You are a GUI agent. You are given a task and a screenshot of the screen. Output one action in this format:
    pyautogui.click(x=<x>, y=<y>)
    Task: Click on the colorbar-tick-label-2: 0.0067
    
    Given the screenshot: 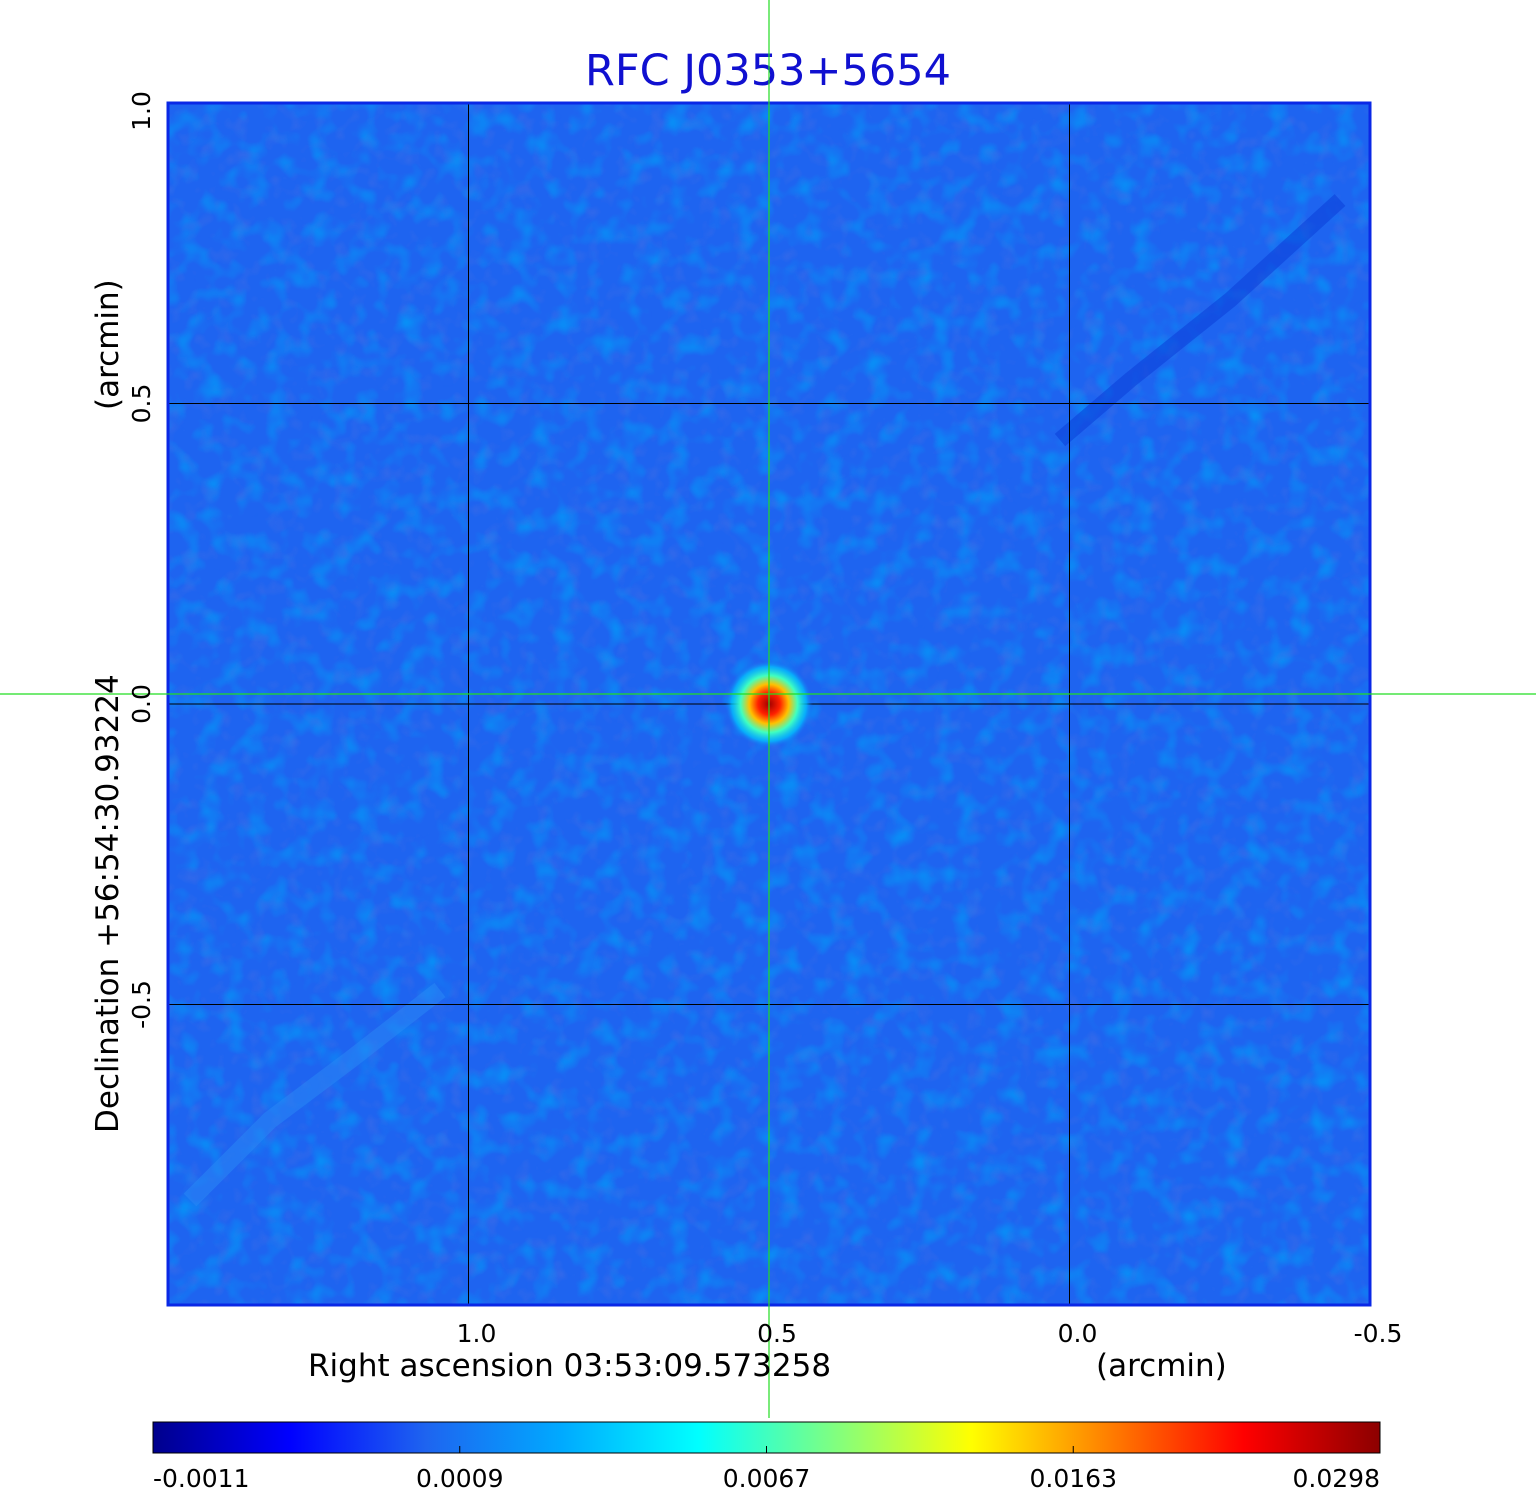 What is the action you would take?
    pyautogui.click(x=766, y=1478)
    